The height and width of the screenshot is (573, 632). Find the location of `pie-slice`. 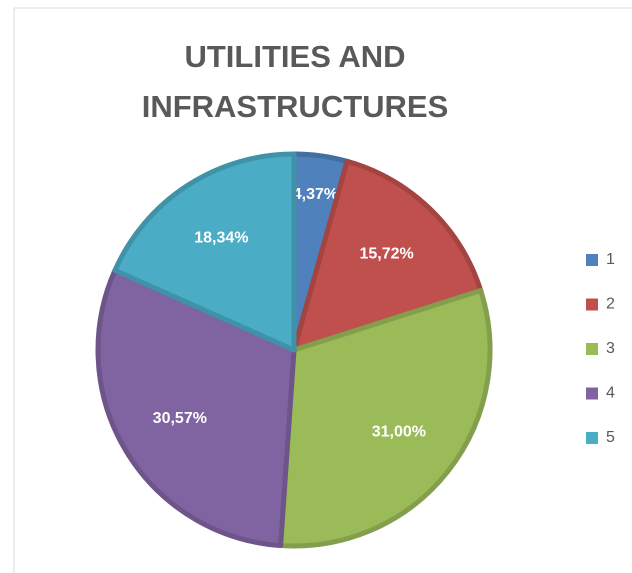

pie-slice is located at coordinates (204, 252).